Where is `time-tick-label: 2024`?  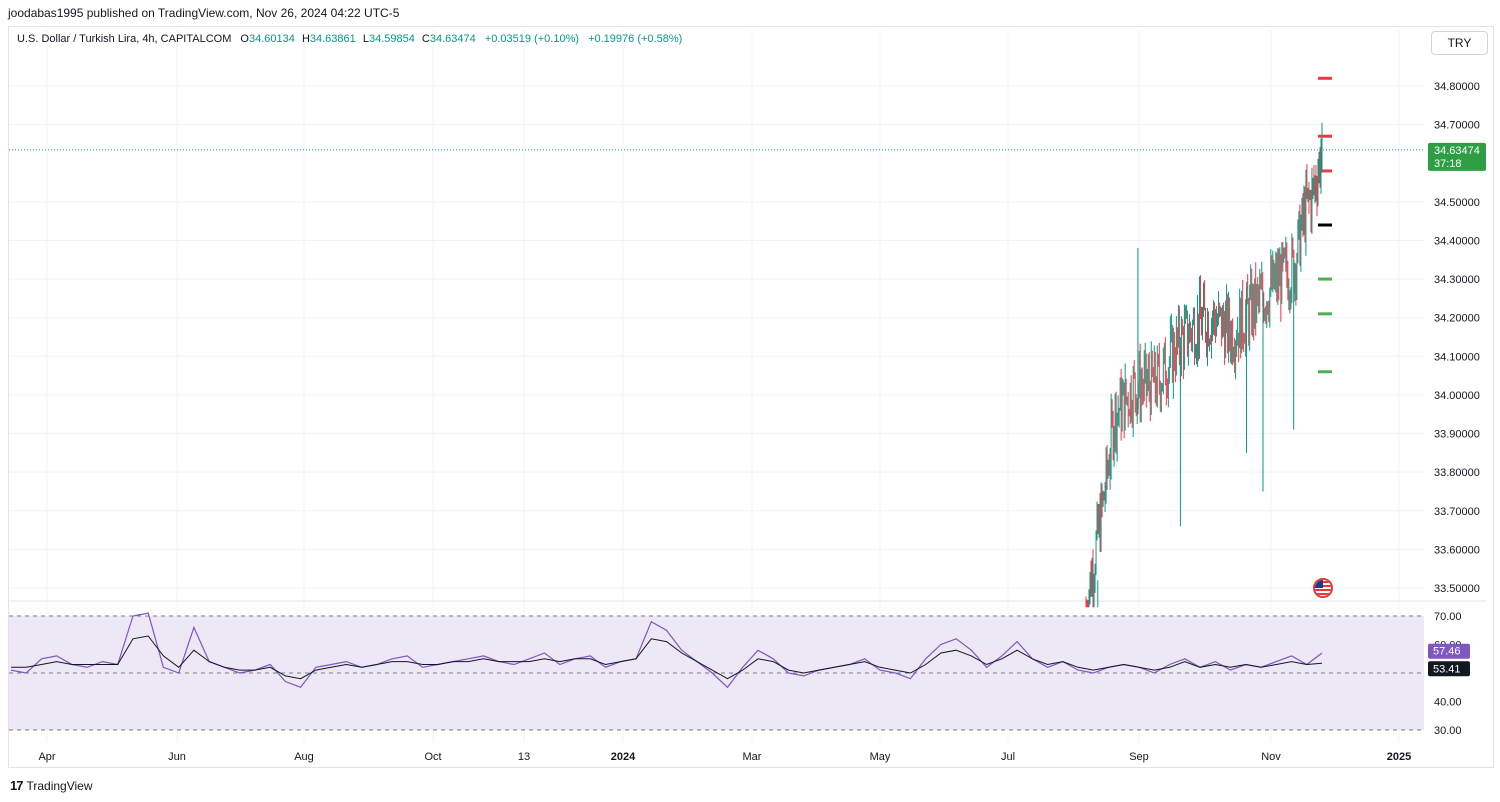 time-tick-label: 2024 is located at coordinates (623, 757).